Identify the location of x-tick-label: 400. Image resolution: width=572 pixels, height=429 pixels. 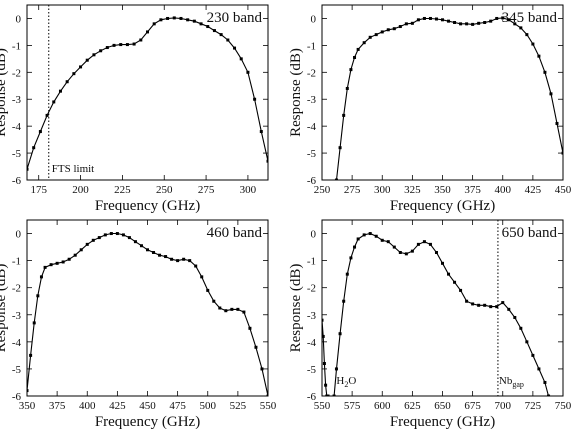
(503, 190).